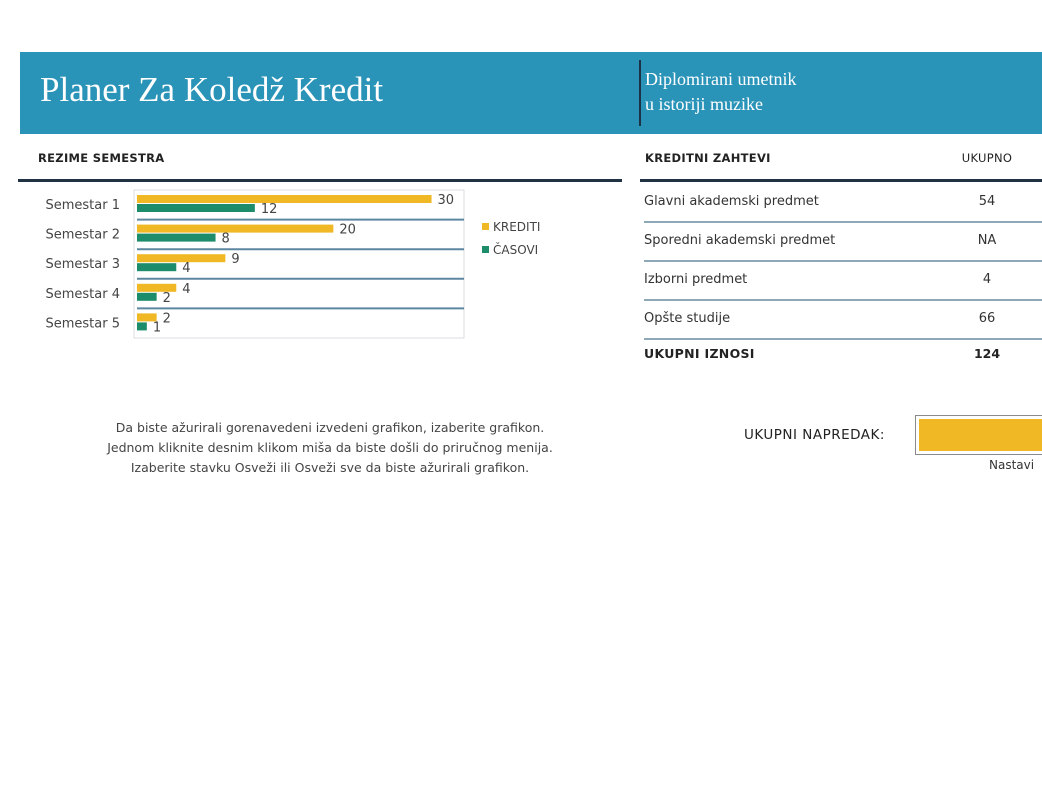 The image size is (1042, 800). Describe the element at coordinates (699, 353) in the screenshot. I see `total-label: UKUPNI IZNOSI` at that location.